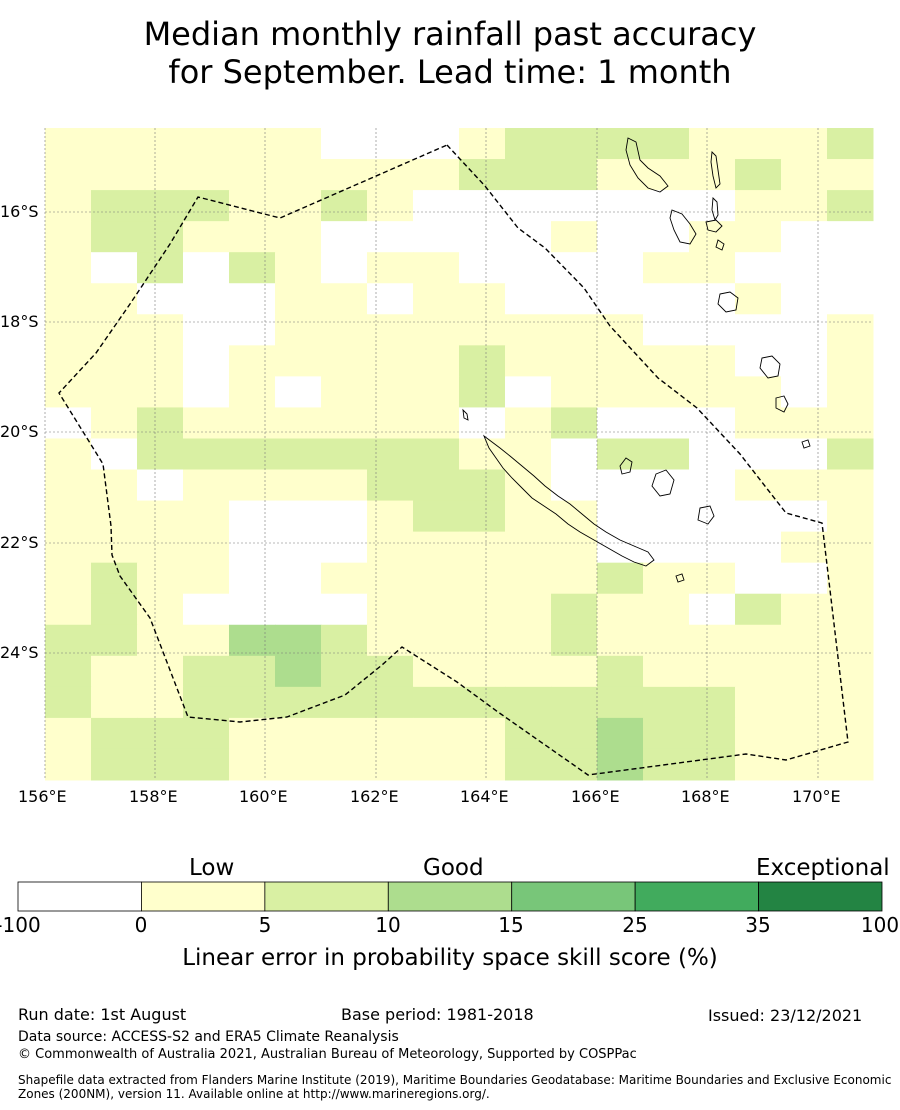  Describe the element at coordinates (453, 868) in the screenshot. I see `colorbar-category-good: Good` at that location.